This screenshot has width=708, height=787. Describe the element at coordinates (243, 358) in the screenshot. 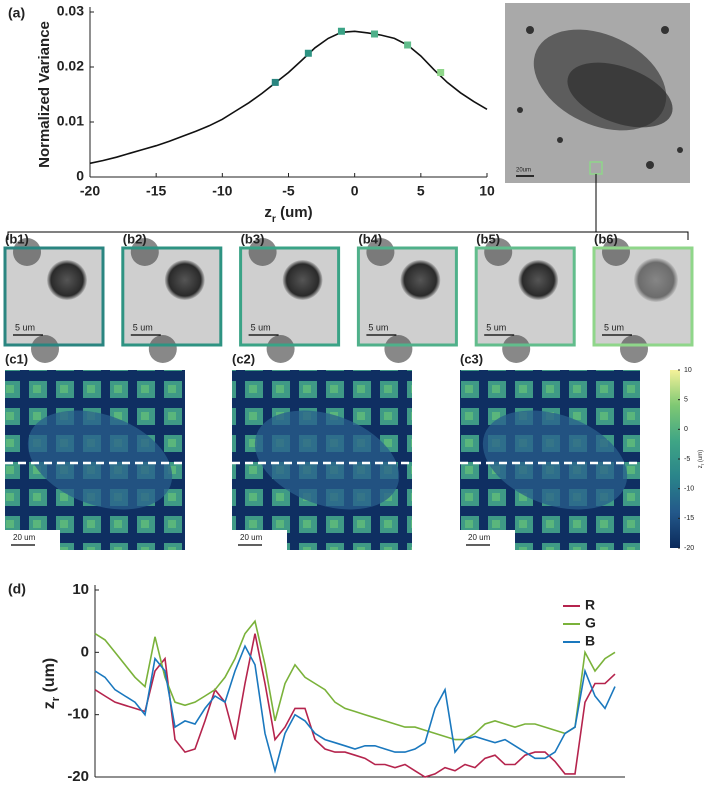

I see `panel-label: (c2)` at that location.